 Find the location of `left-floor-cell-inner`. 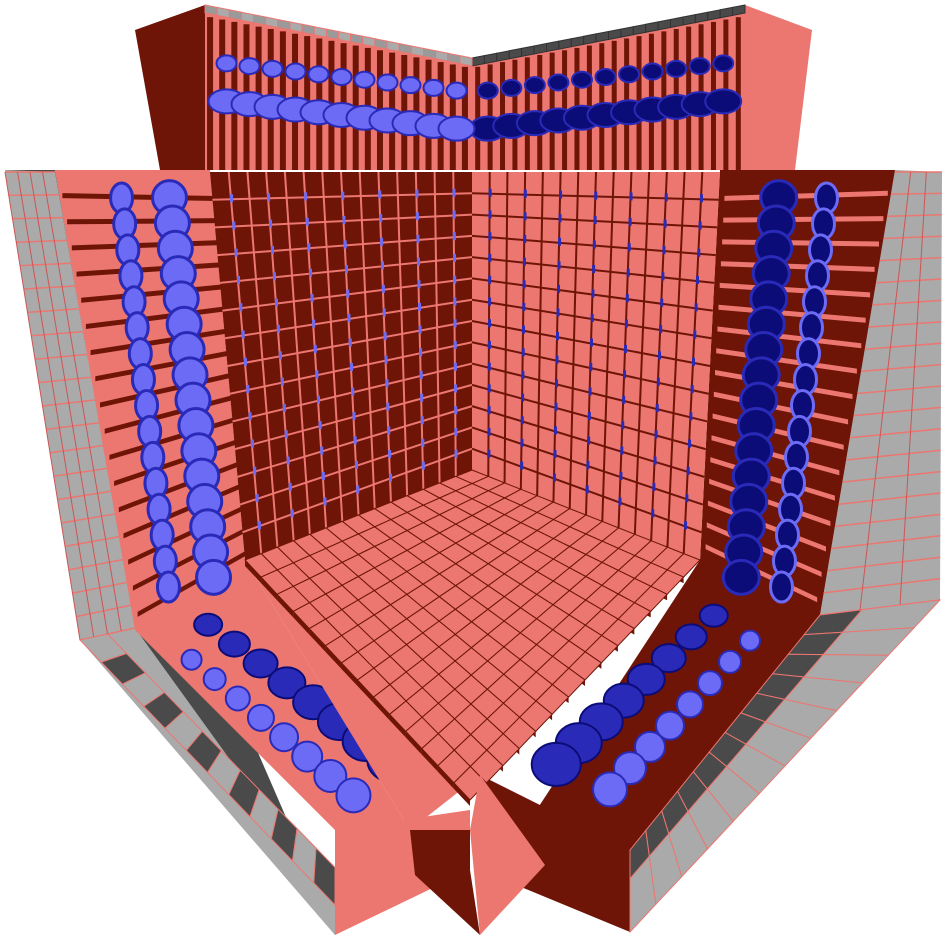

left-floor-cell-inner is located at coordinates (191, 659).